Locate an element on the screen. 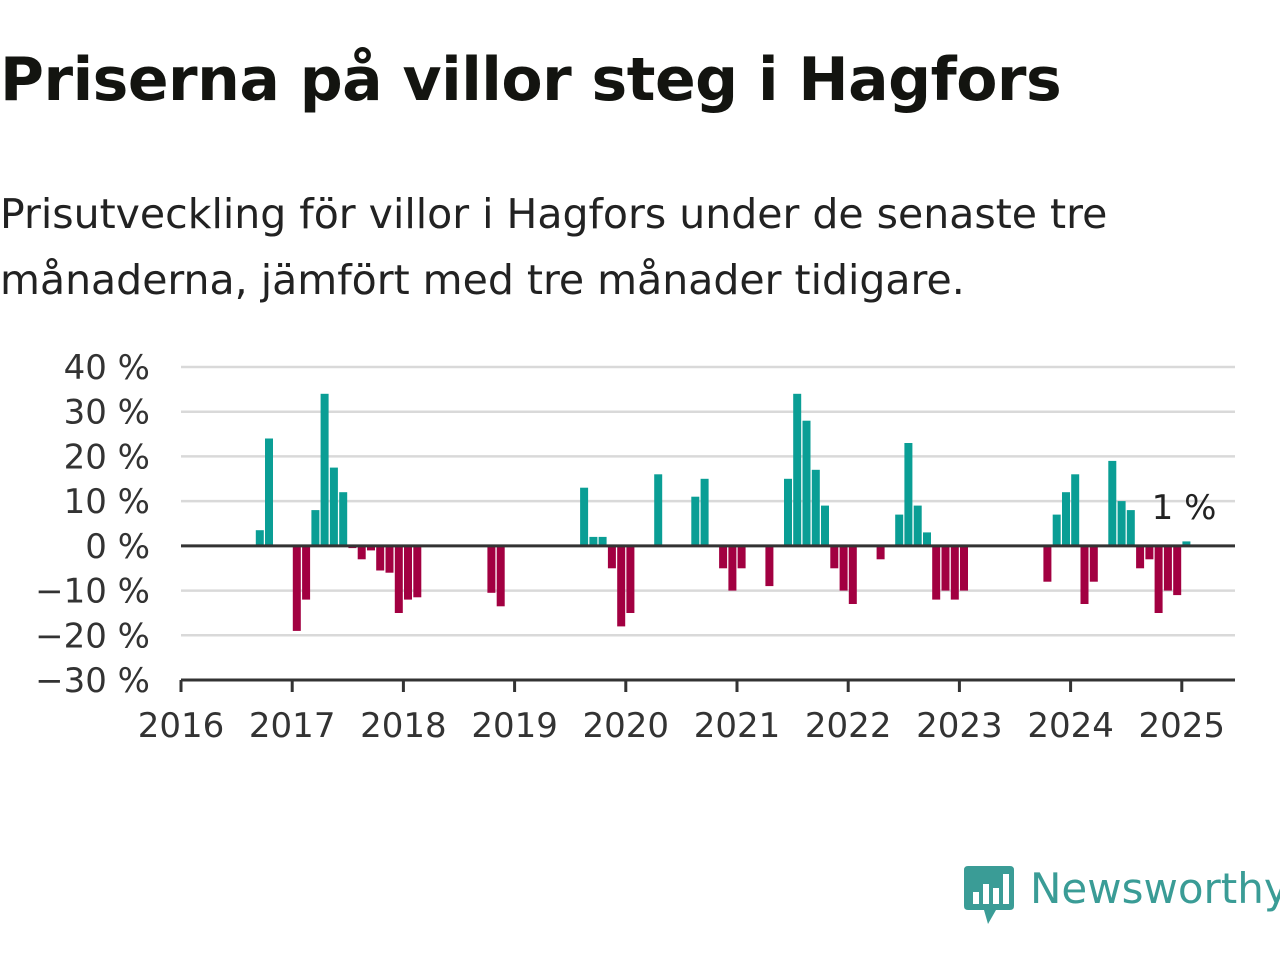 The height and width of the screenshot is (960, 1280). brand-name: Newsworthy is located at coordinates (1155, 888).